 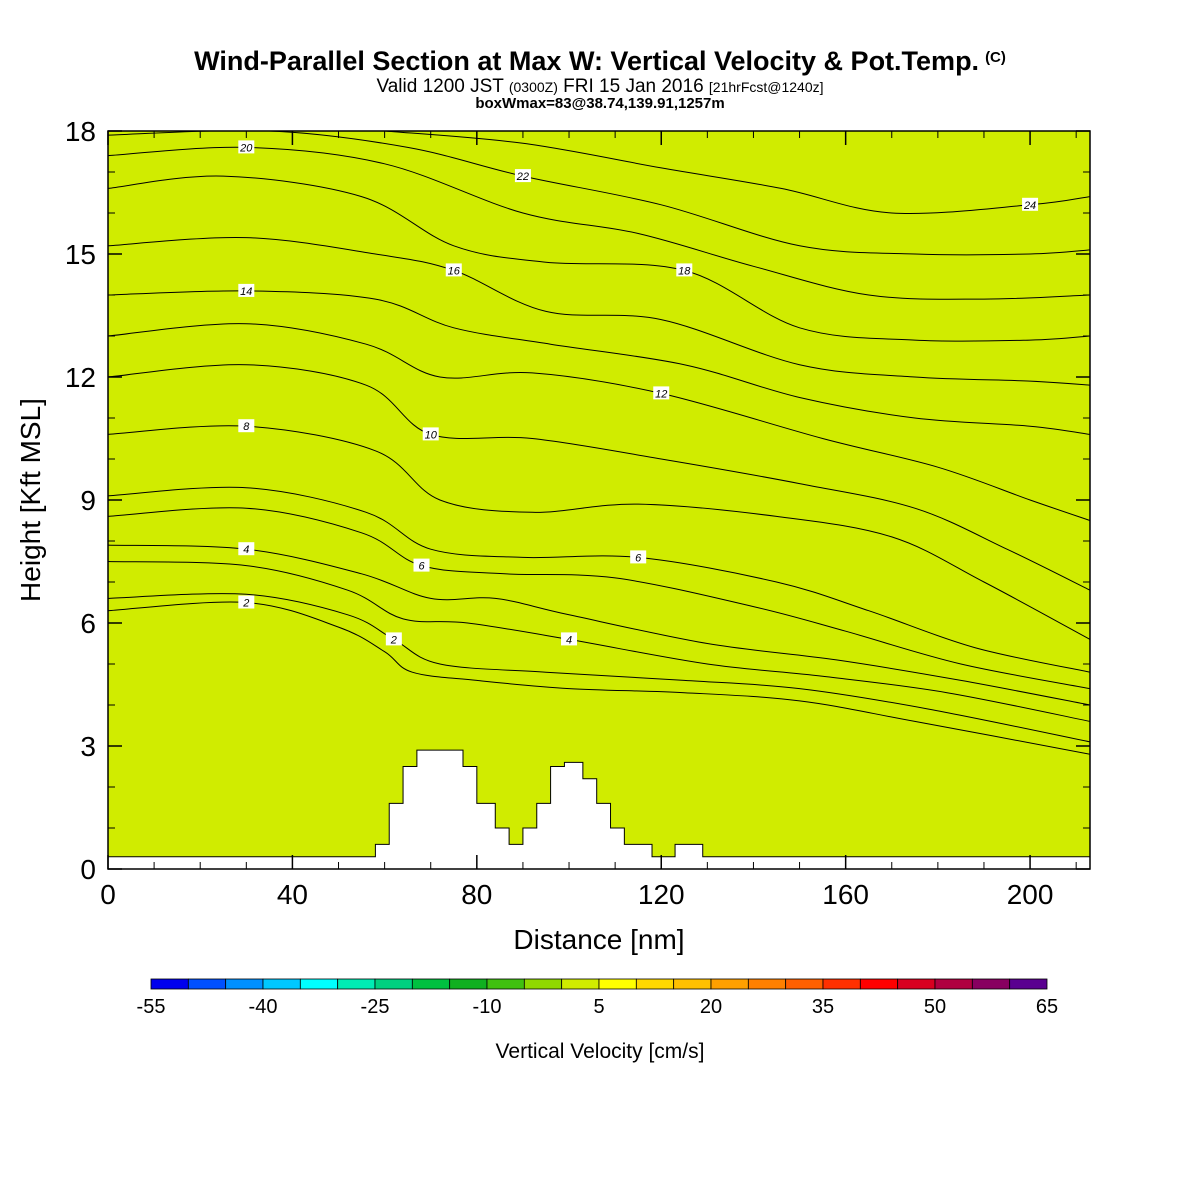 What do you see at coordinates (1047, 1007) in the screenshot?
I see `colorbar-tick-label: 65` at bounding box center [1047, 1007].